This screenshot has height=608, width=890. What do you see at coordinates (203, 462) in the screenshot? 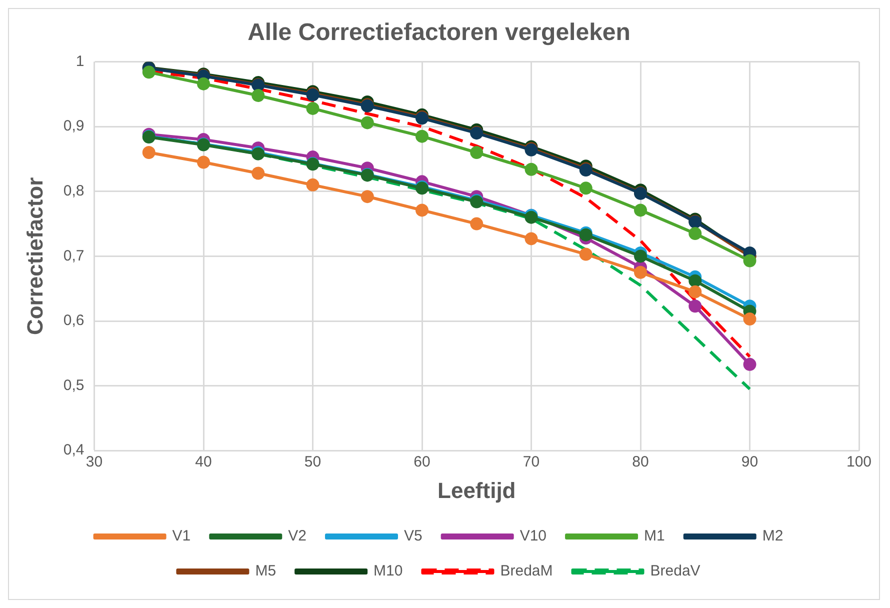
I see `x-tick-label: 40` at bounding box center [203, 462].